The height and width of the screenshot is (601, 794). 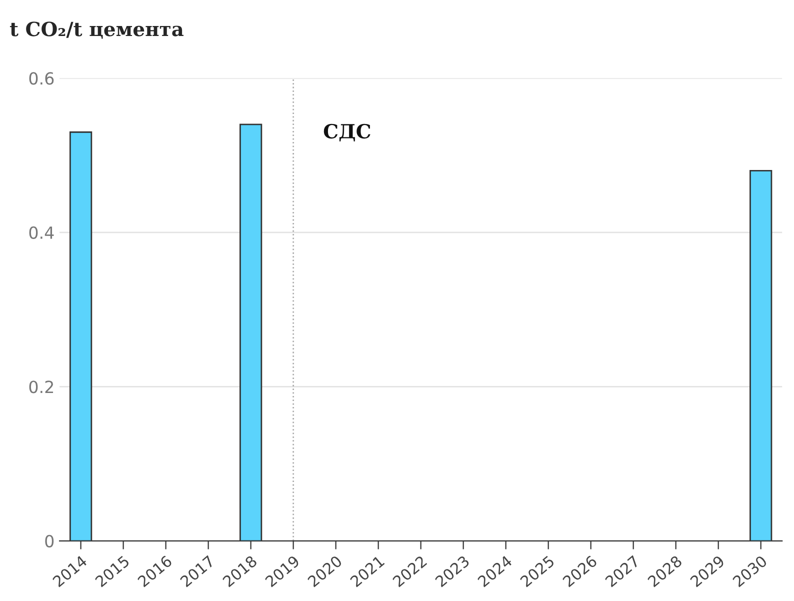 I want to click on ref-line-label: СДС, so click(x=347, y=133).